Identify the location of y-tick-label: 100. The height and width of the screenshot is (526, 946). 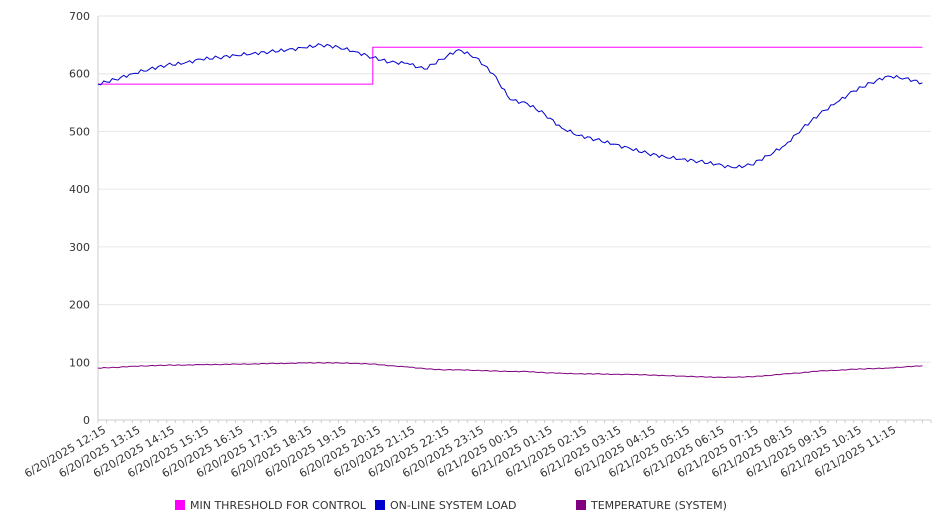
(79, 362).